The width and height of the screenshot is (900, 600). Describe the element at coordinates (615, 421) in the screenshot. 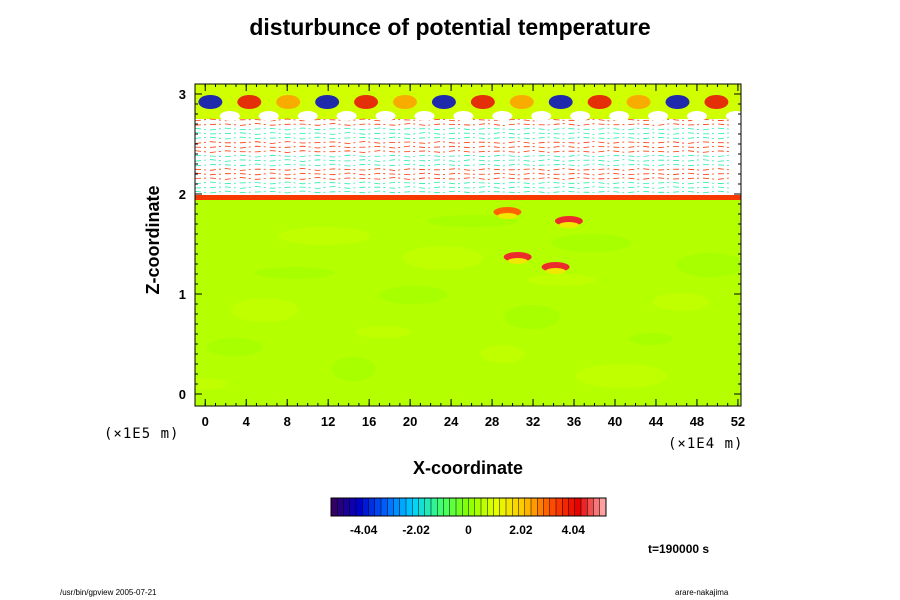

I see `x-tick-label: 40` at that location.